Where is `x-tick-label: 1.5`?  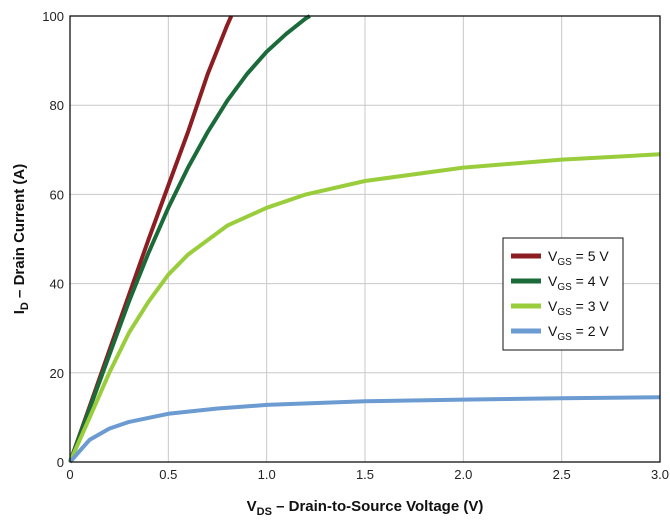
x-tick-label: 1.5 is located at coordinates (365, 474).